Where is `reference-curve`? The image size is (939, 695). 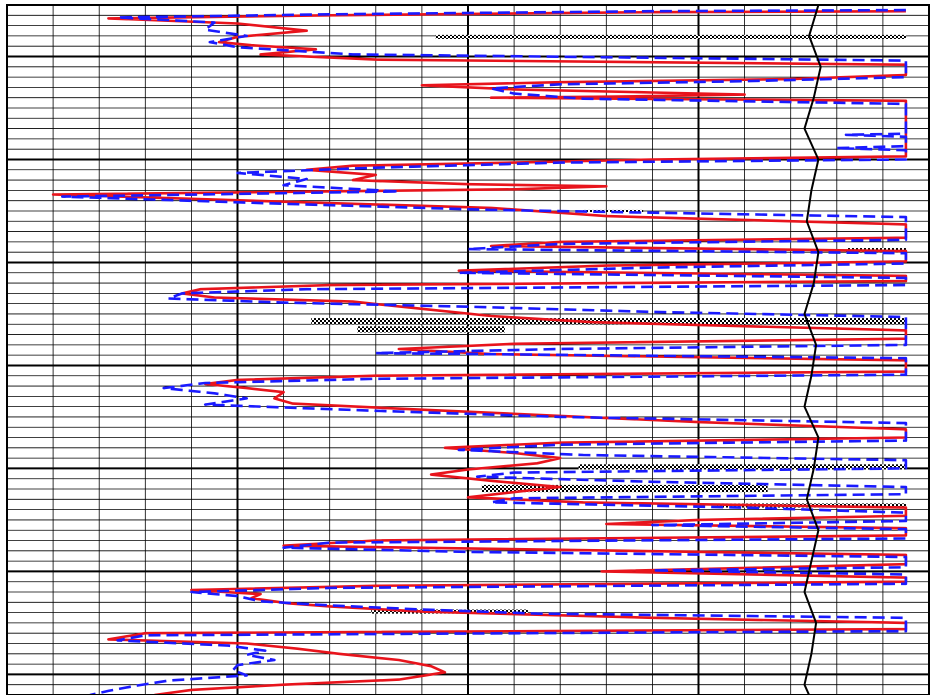 reference-curve is located at coordinates (812, 349).